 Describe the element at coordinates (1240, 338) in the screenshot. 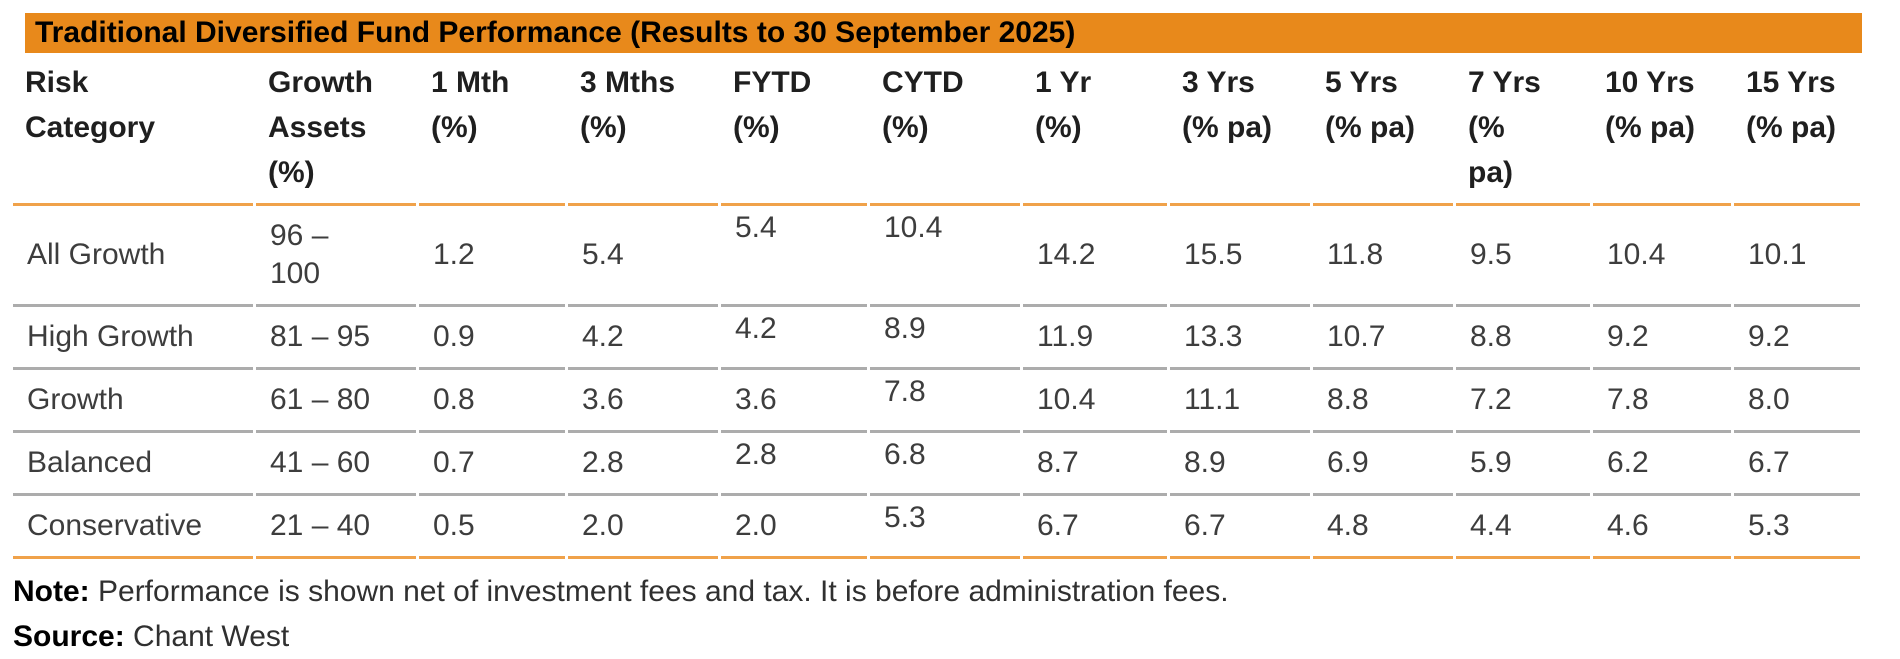

I see `value-cell: 13.3` at that location.